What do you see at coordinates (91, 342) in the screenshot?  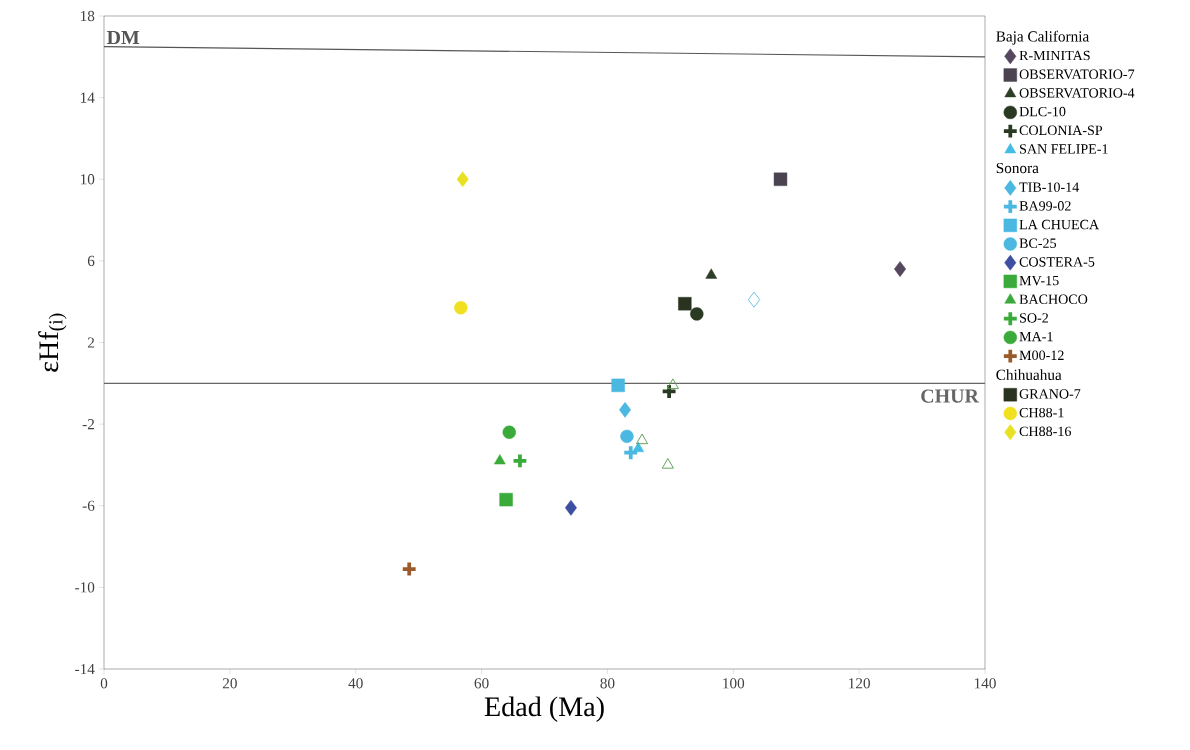 I see `y-tick-label: 2` at bounding box center [91, 342].